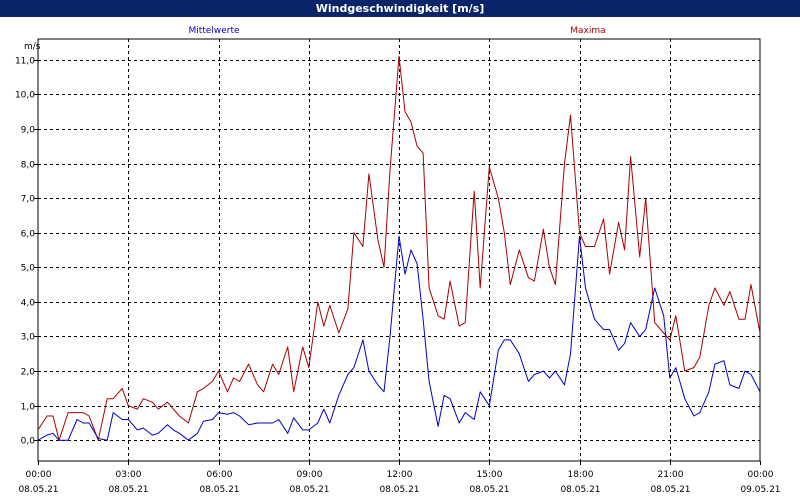 This screenshot has width=800, height=500. What do you see at coordinates (28, 304) in the screenshot?
I see `y-tick-label: 4,0` at bounding box center [28, 304].